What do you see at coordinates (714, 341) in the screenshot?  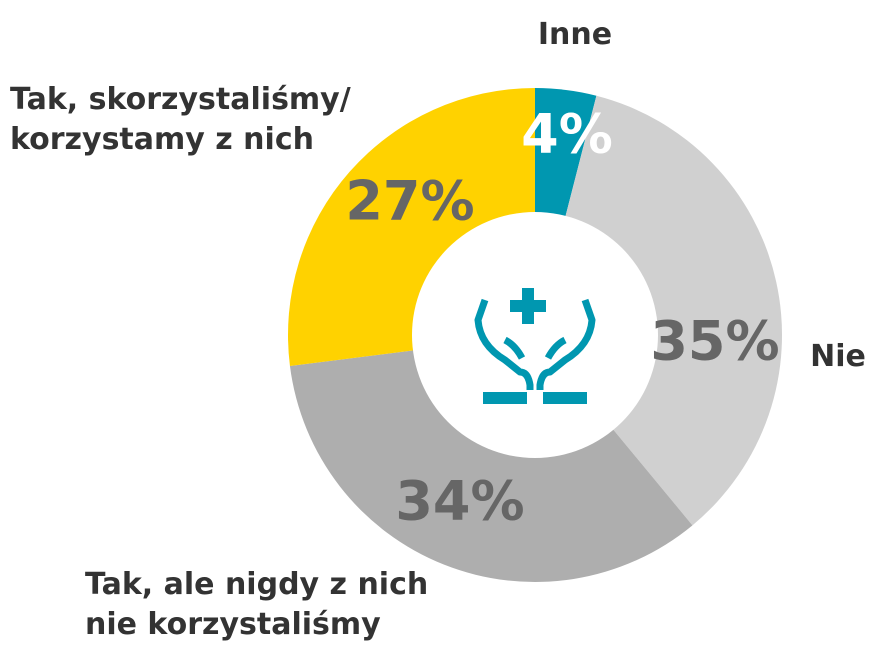 I see `value-label: 35%` at bounding box center [714, 341].